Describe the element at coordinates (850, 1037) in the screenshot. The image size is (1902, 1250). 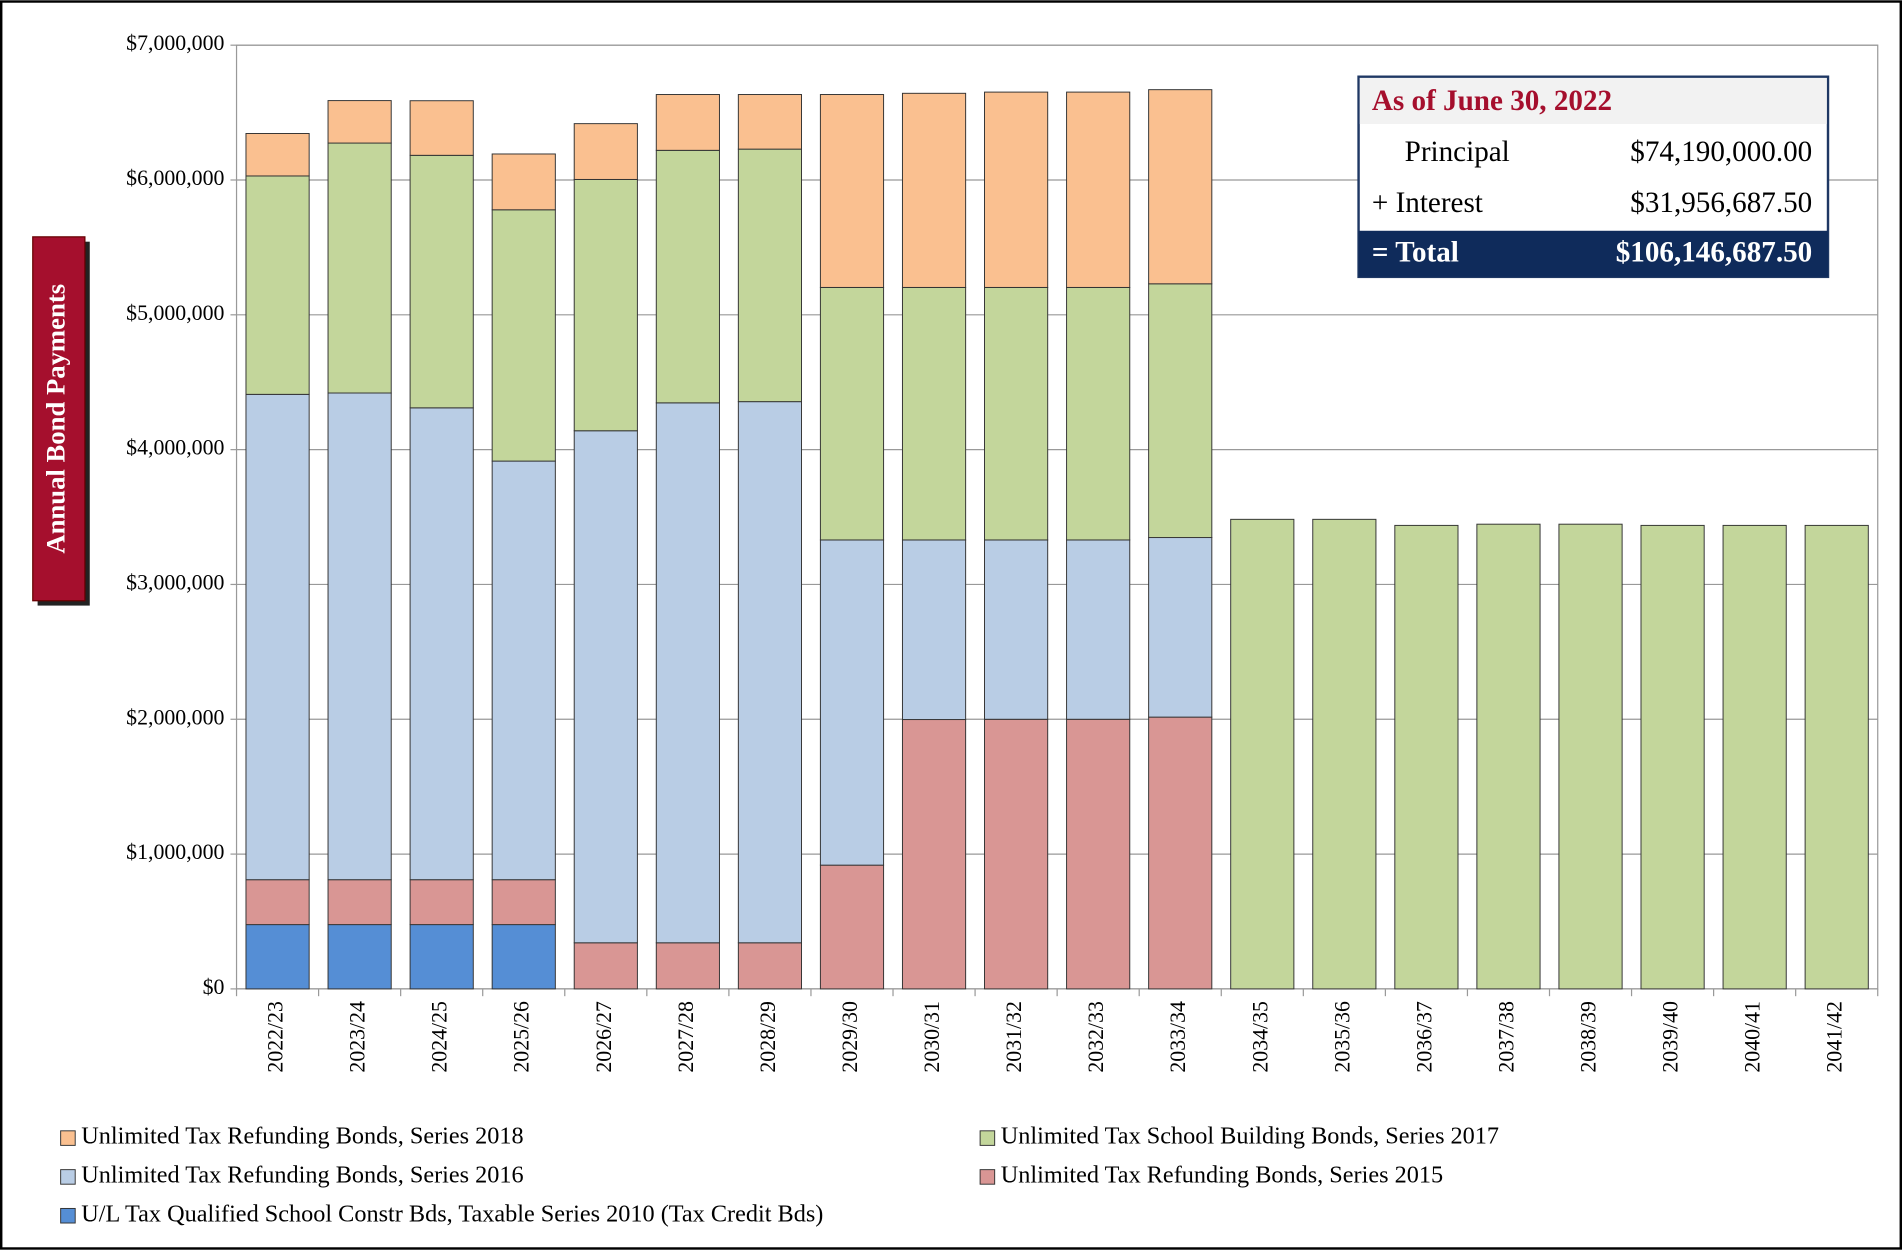
I see `x-tick-label: 2029/30` at that location.